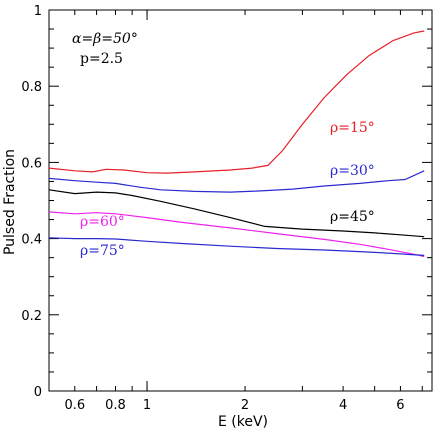 The image size is (436, 433). Describe the element at coordinates (102, 222) in the screenshot. I see `series-label-4: ρ=60°` at that location.